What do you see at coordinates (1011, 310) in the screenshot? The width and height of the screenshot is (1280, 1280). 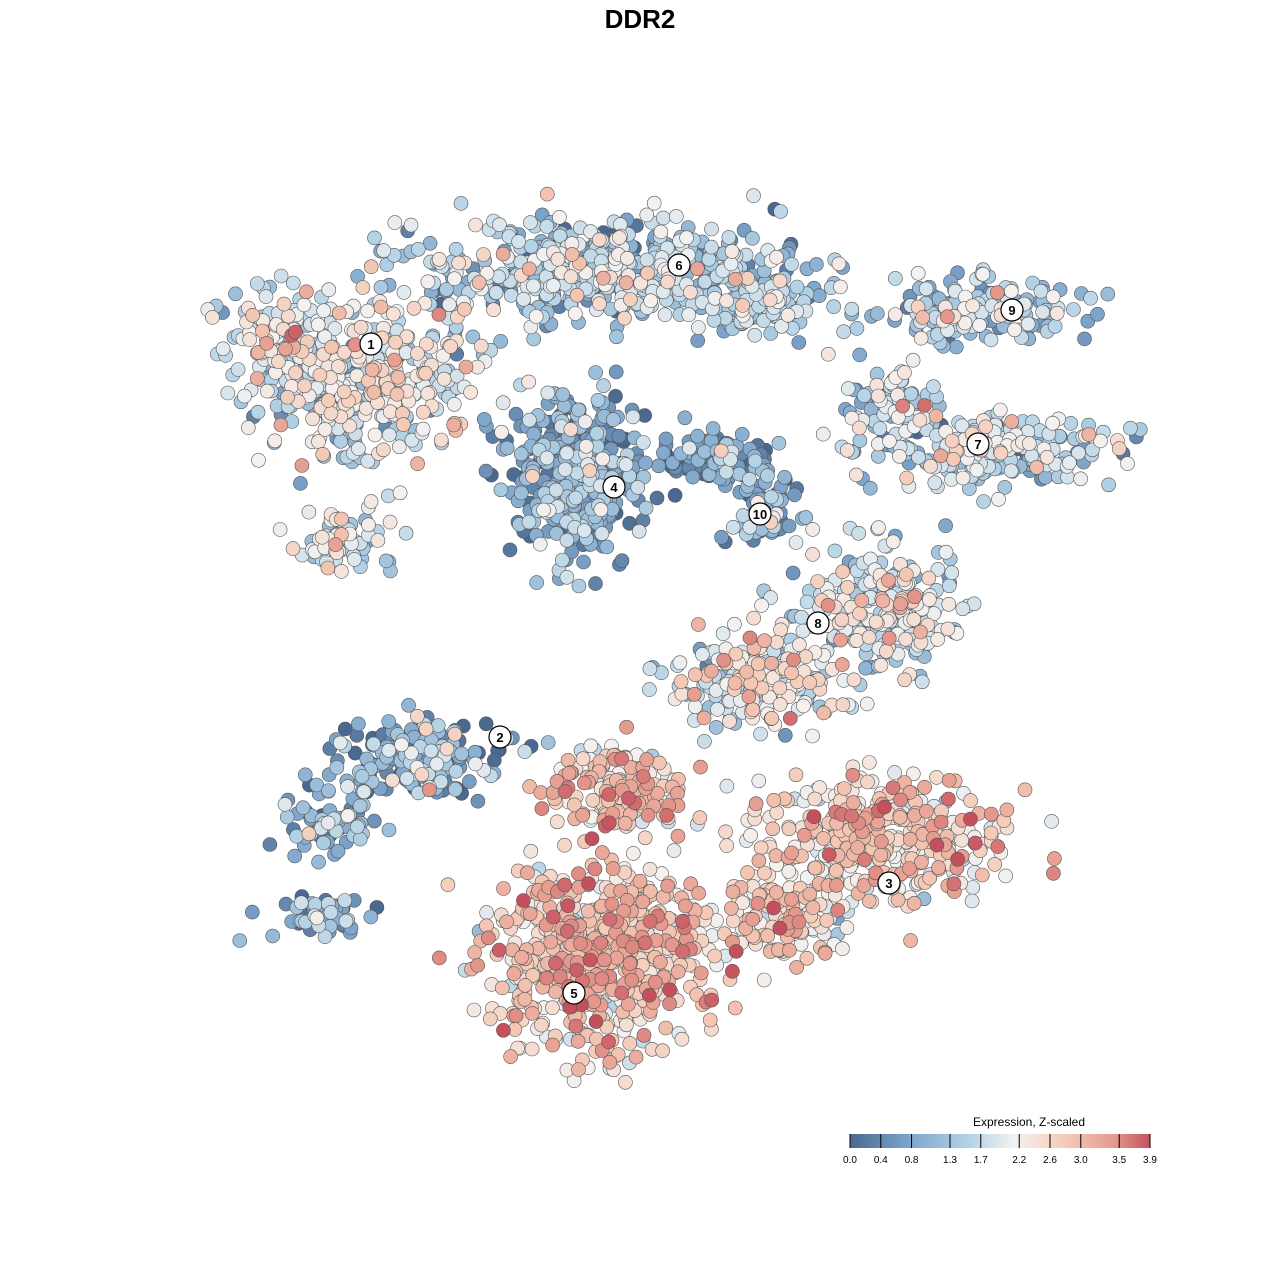 I see `cluster-label-text: 9` at bounding box center [1011, 310].